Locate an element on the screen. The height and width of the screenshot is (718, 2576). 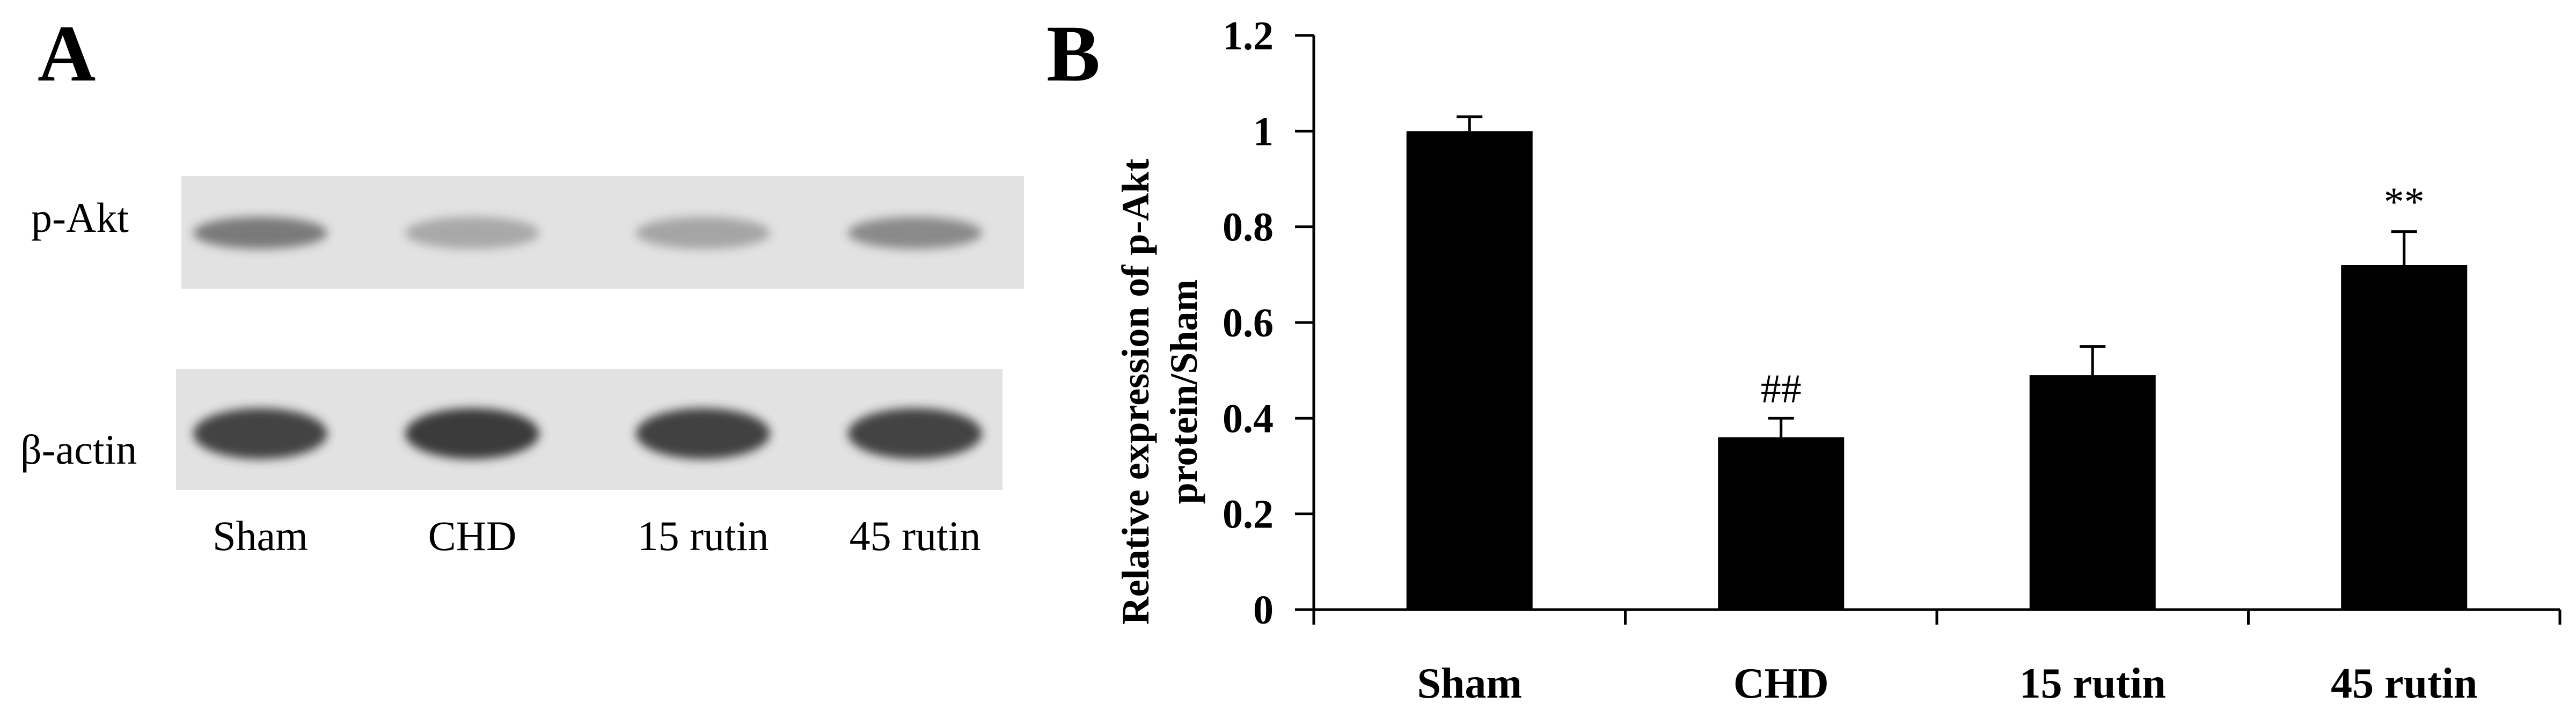
y-axis-label-line-1: Relative expression of p-Akt is located at coordinates (1135, 392).